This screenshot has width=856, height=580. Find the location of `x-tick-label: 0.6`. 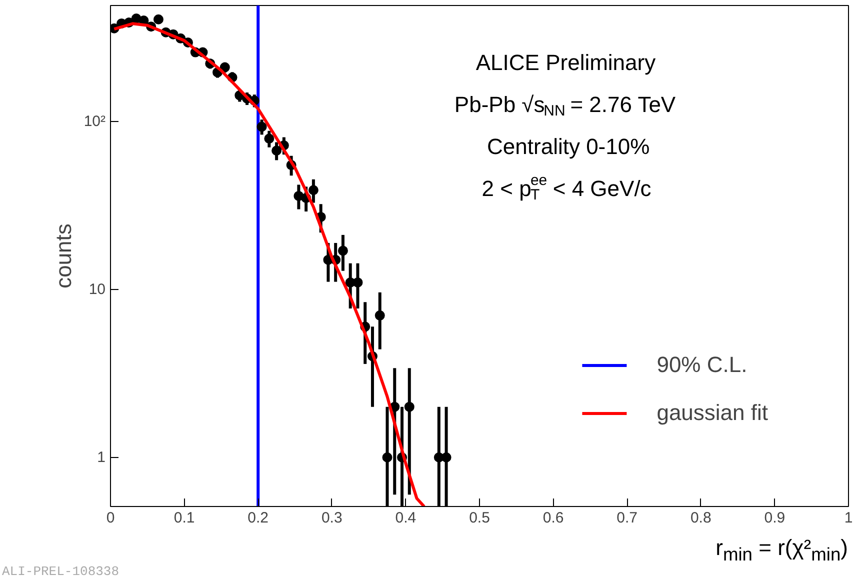

x-tick-label: 0.6 is located at coordinates (553, 518).